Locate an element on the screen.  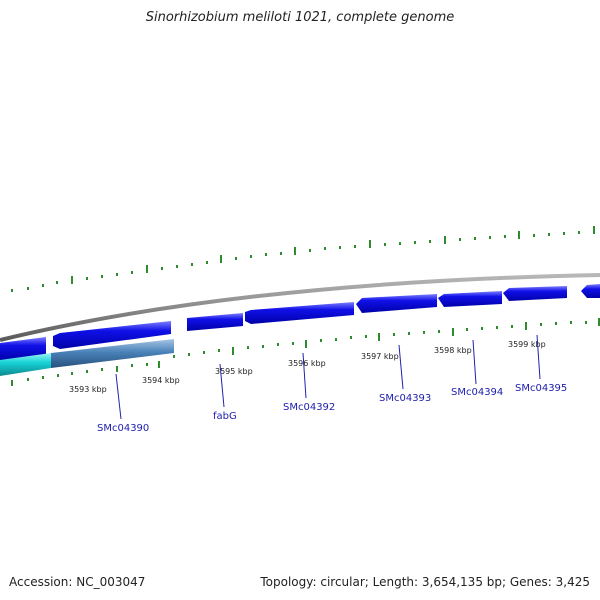
forward-gene-track is located at coordinates (300, 322).